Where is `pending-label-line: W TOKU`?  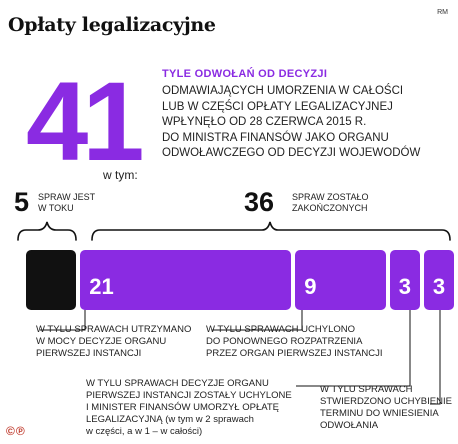
pending-label-line: W TOKU is located at coordinates (56, 208).